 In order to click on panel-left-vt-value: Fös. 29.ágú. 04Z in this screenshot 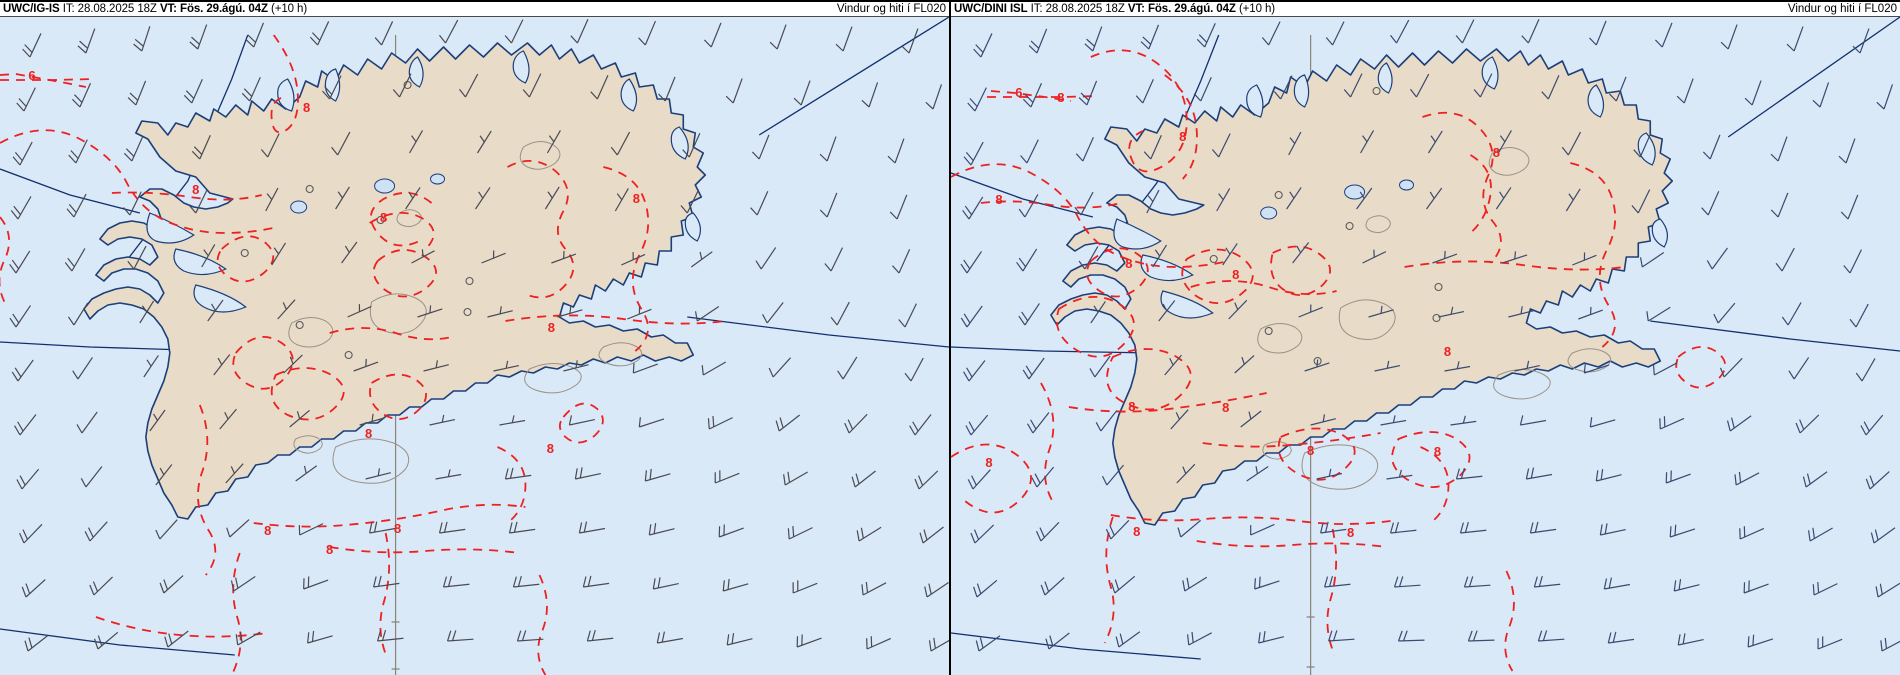, I will do `click(224, 9)`.